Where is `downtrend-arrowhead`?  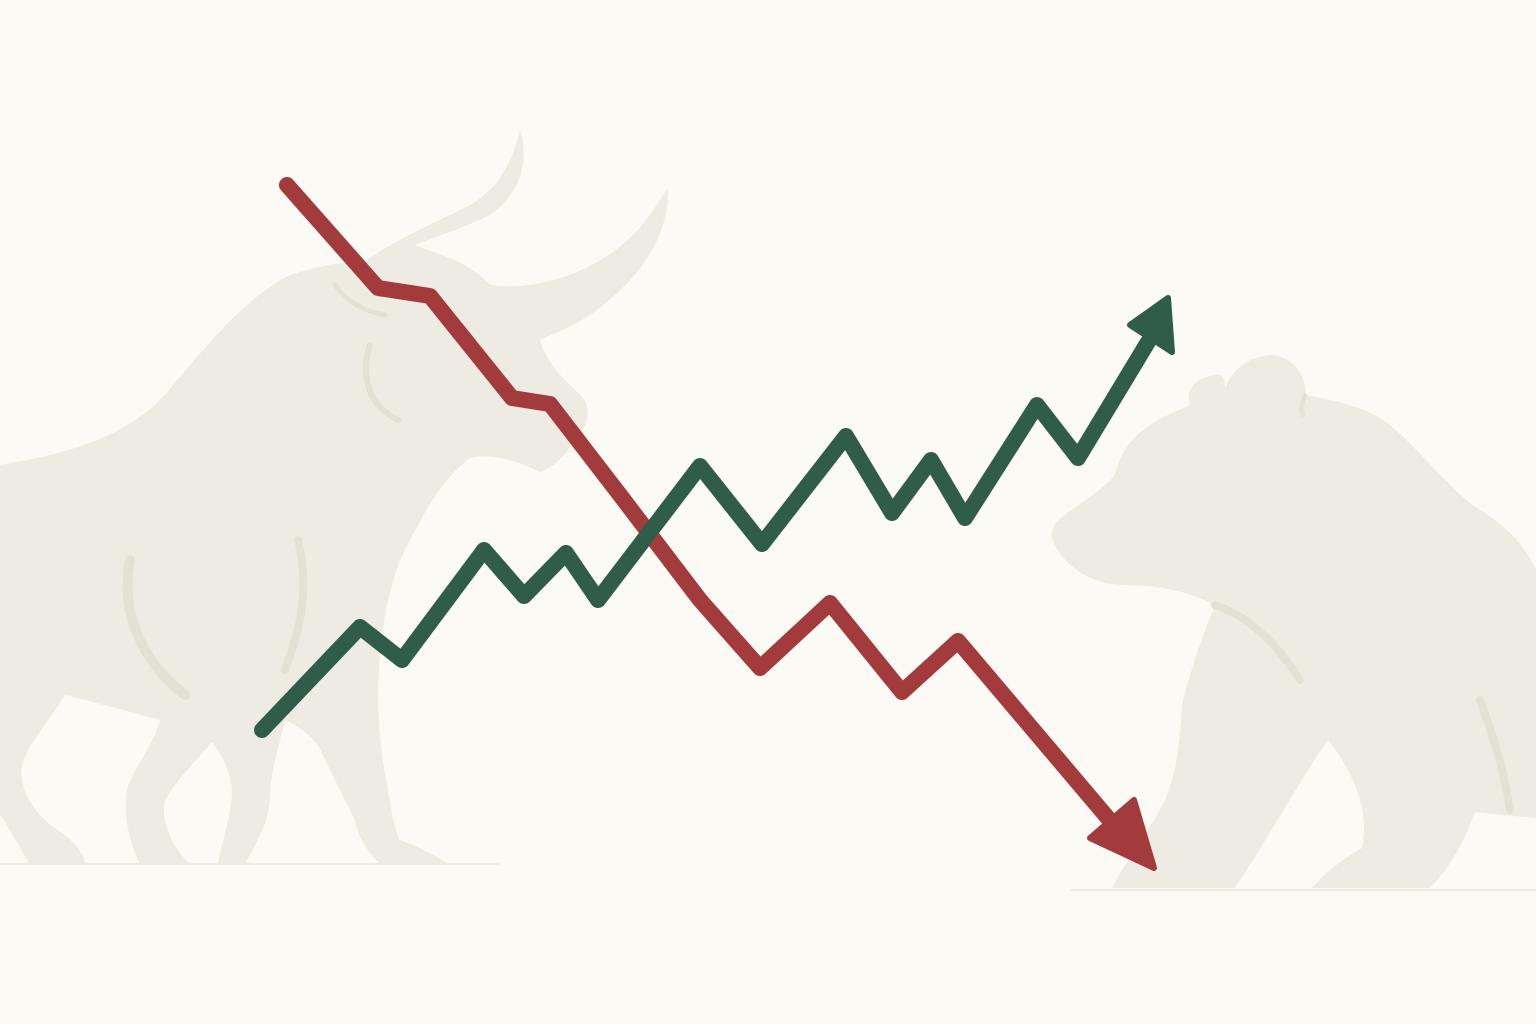 downtrend-arrowhead is located at coordinates (1122, 834).